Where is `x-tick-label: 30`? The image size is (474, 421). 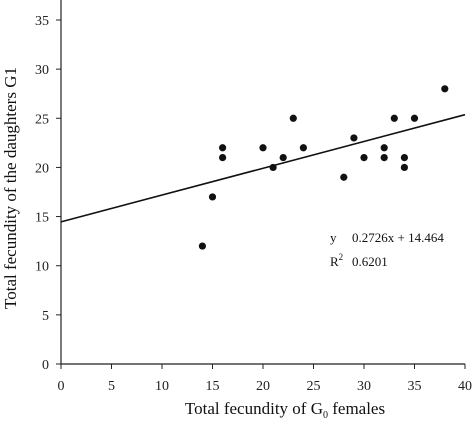
x-tick-label: 30 is located at coordinates (364, 386).